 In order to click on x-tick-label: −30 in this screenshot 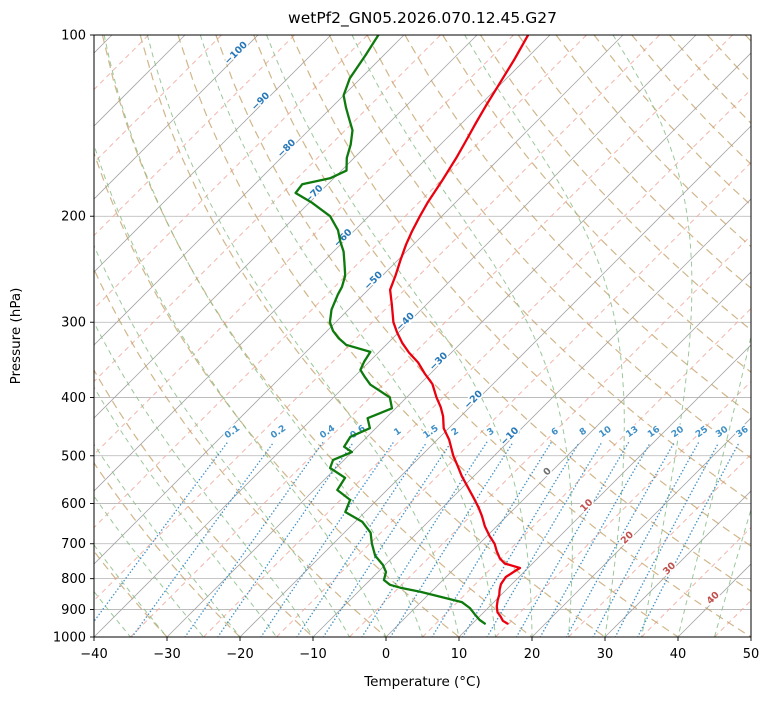, I will do `click(166, 654)`.